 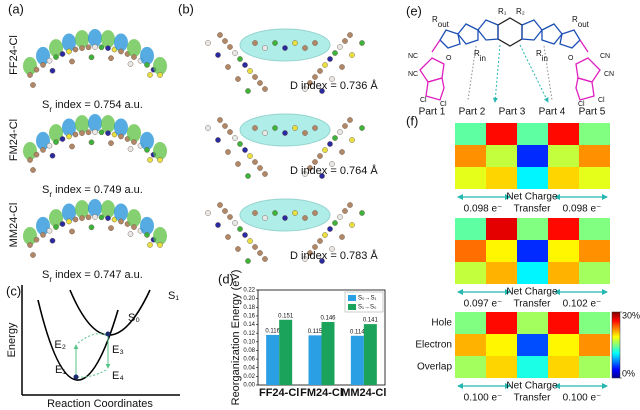 What do you see at coordinates (413, 74) in the screenshot?
I see `atom-label: NC` at bounding box center [413, 74].